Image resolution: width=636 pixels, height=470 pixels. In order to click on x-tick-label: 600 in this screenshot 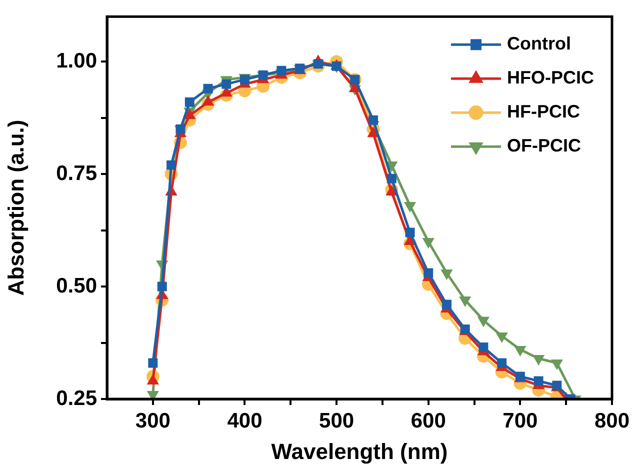, I will do `click(428, 420)`.